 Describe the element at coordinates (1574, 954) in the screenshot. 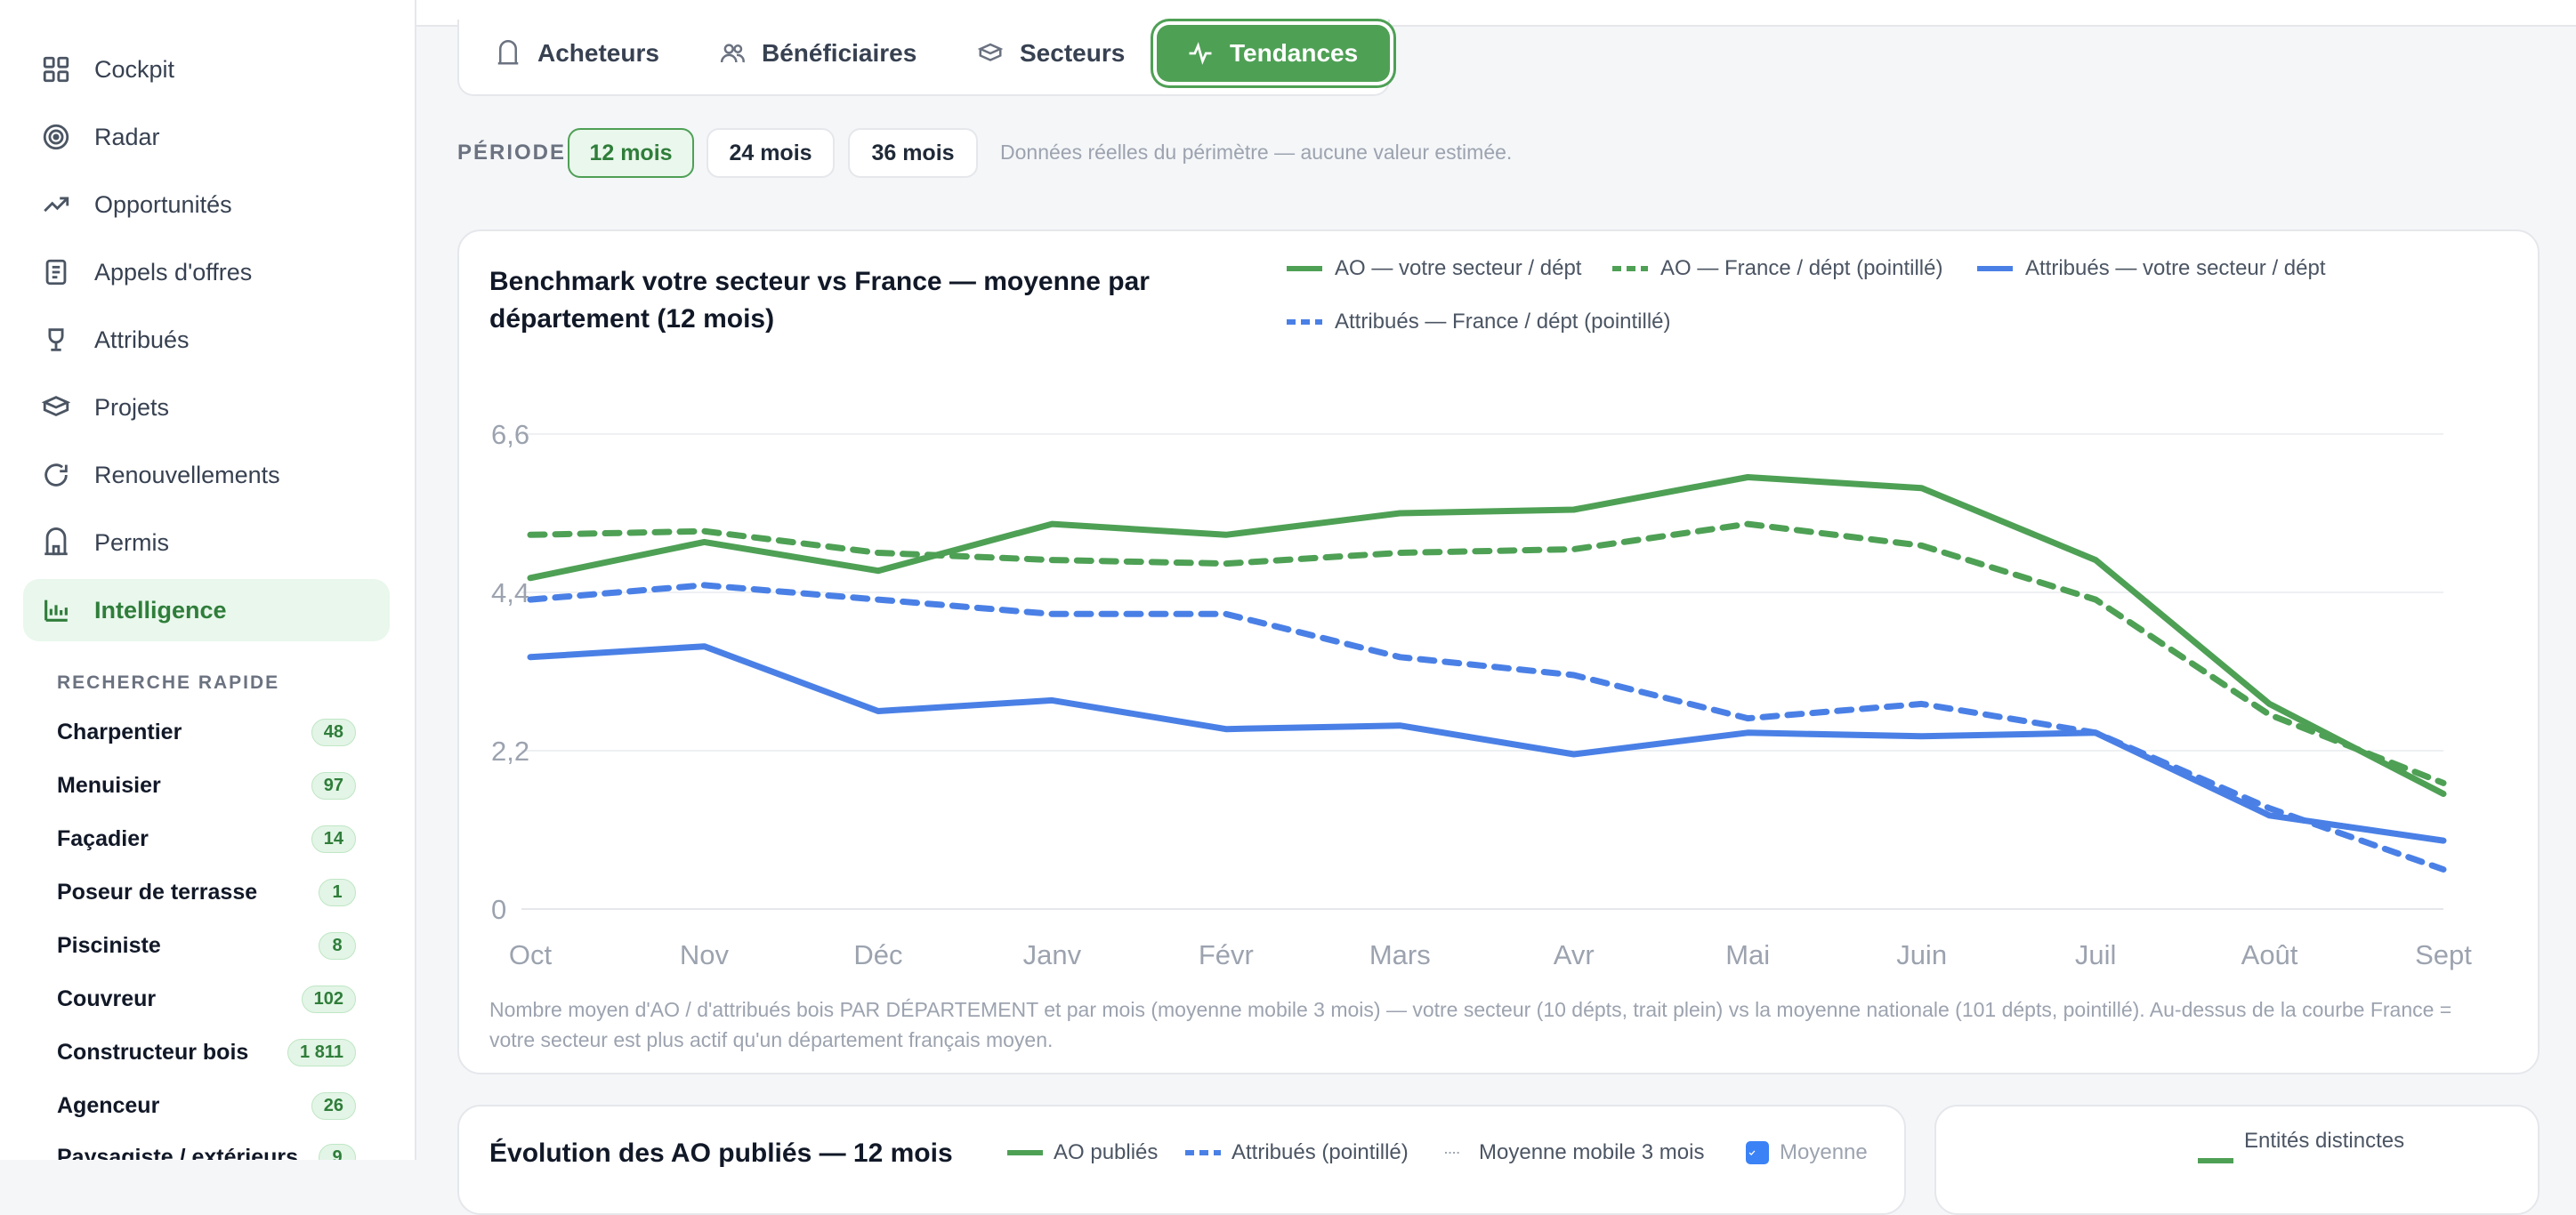

I see `x-tick-label: Avr` at that location.